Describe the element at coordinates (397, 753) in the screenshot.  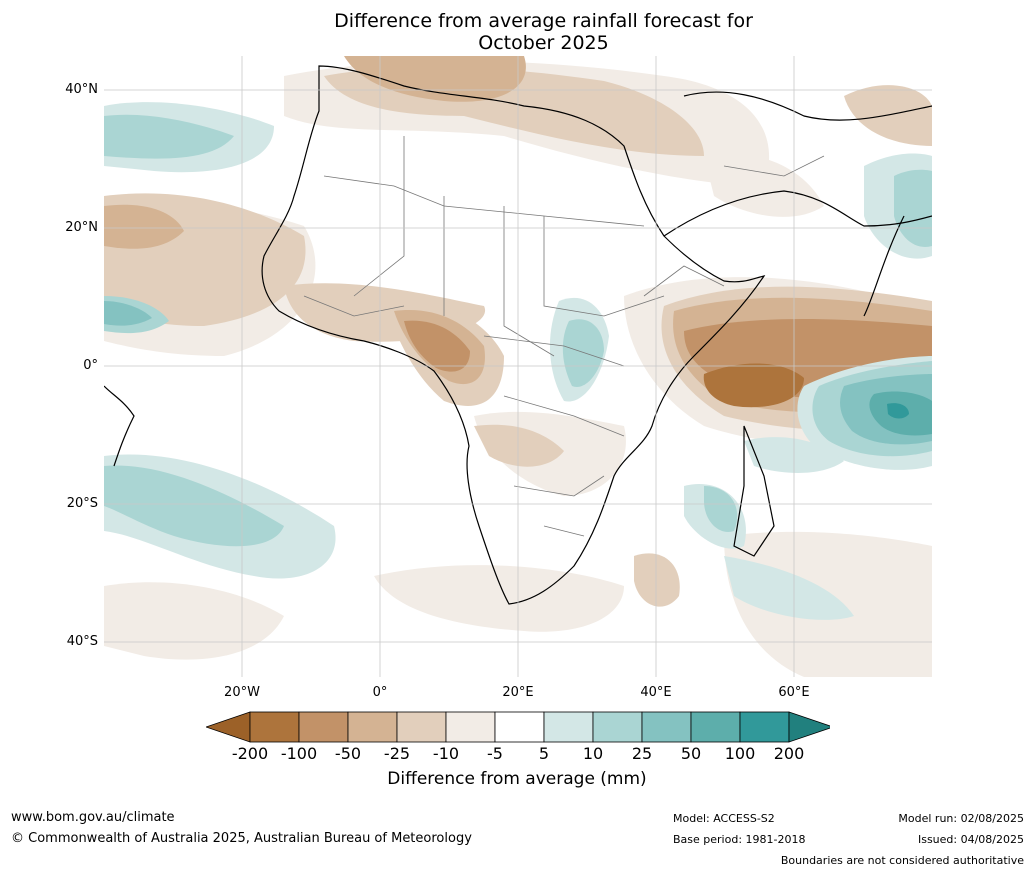
I see `colorbar-tick-label: -25` at that location.